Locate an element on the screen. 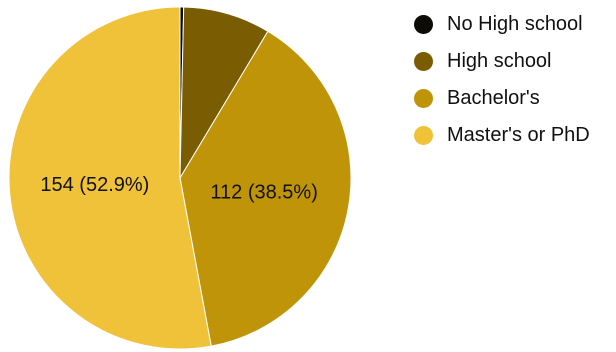 This screenshot has width=616, height=352. legend-item-master-s-or-phd: Master's or PhD is located at coordinates (502, 135).